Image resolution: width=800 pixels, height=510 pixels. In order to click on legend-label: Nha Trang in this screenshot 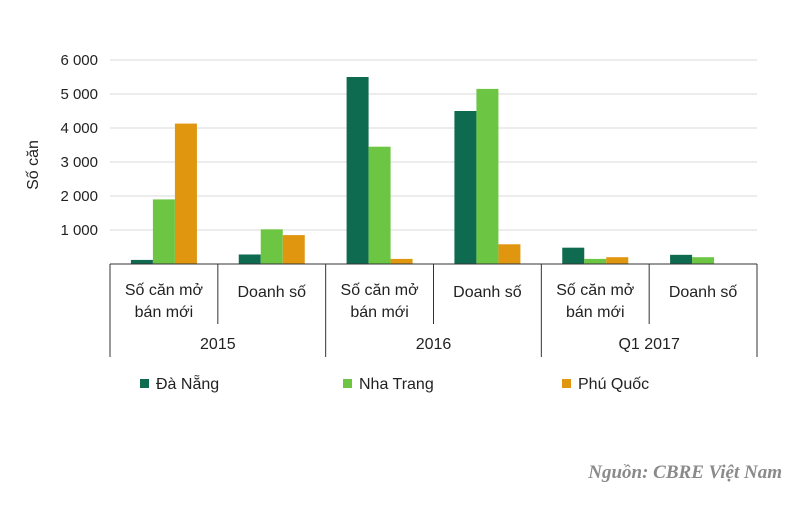, I will do `click(396, 384)`.